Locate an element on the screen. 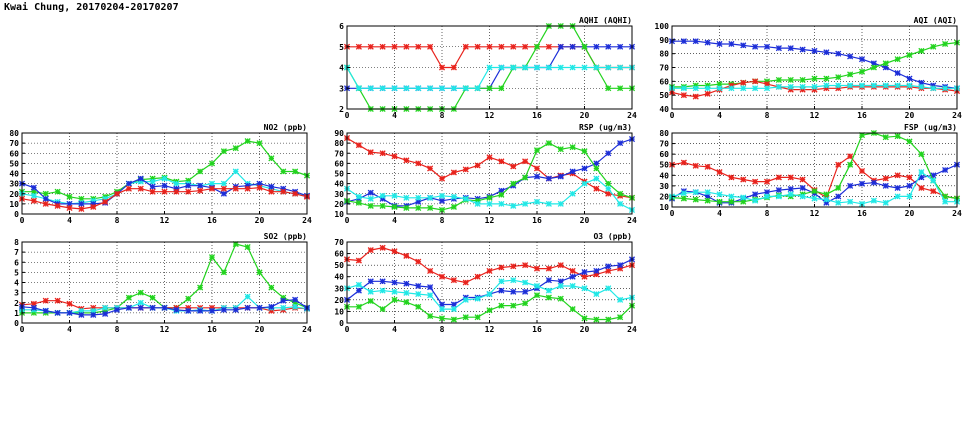 The height and width of the screenshot is (447, 975). x-tick-label: 4 is located at coordinates (394, 329).